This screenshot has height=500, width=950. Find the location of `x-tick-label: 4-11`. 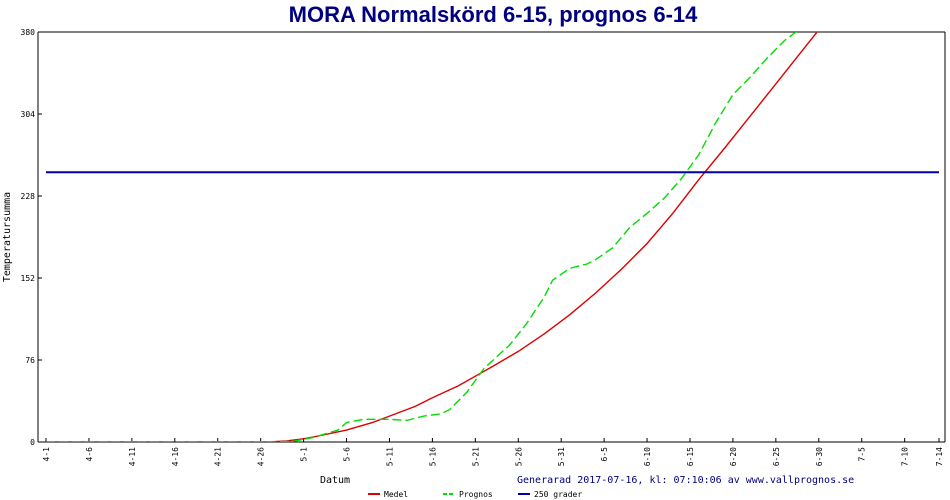

x-tick-label: 4-11 is located at coordinates (132, 456).